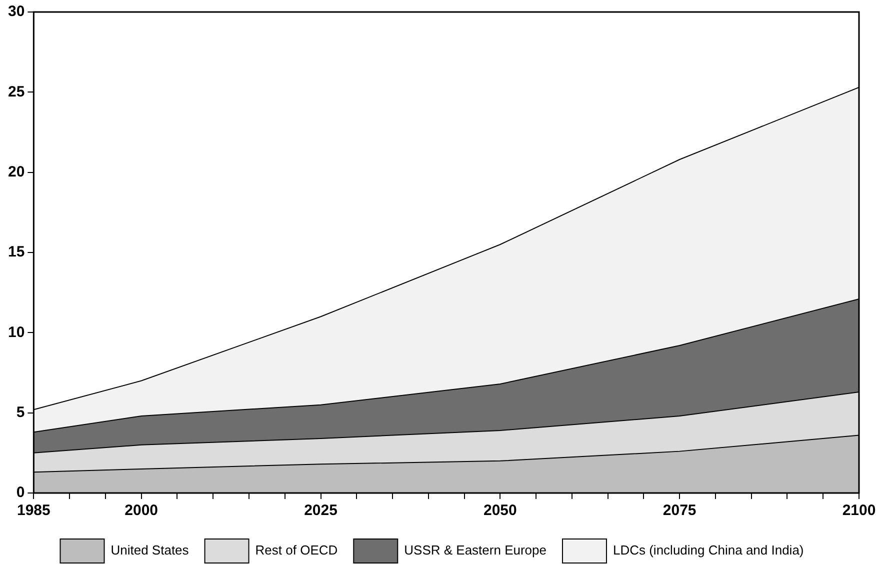 This screenshot has width=881, height=573. Describe the element at coordinates (20, 412) in the screenshot. I see `y-tick-label: 5` at that location.